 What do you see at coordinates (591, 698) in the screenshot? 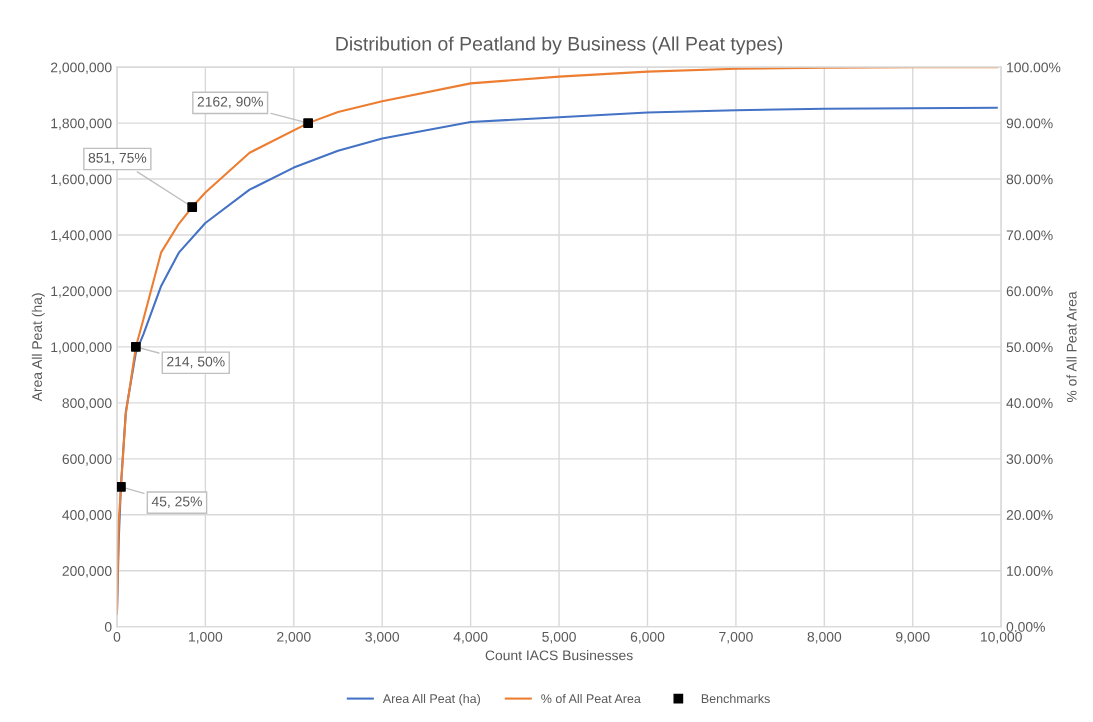
I see `legend-label: % of All Peat Area` at bounding box center [591, 698].